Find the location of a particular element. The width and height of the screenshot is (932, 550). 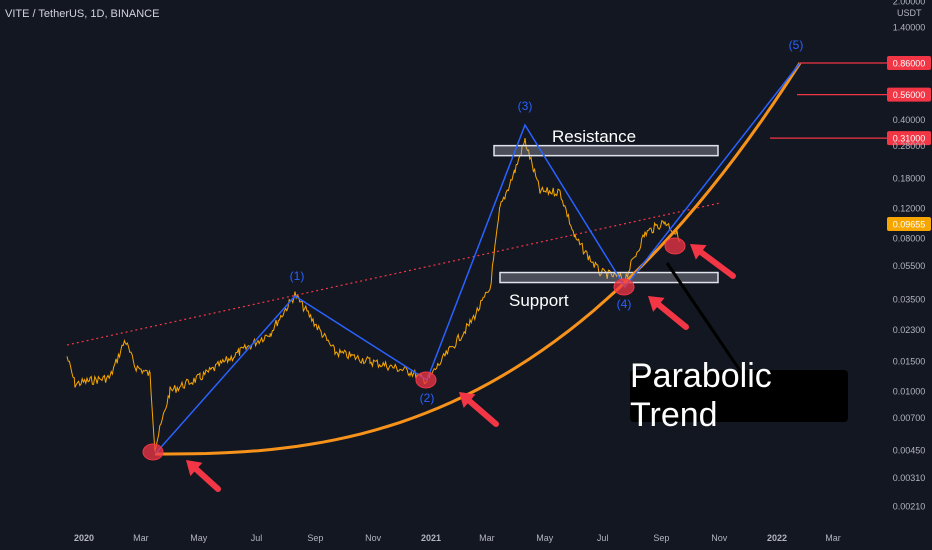

price-tag-0.56000 is located at coordinates (909, 94).